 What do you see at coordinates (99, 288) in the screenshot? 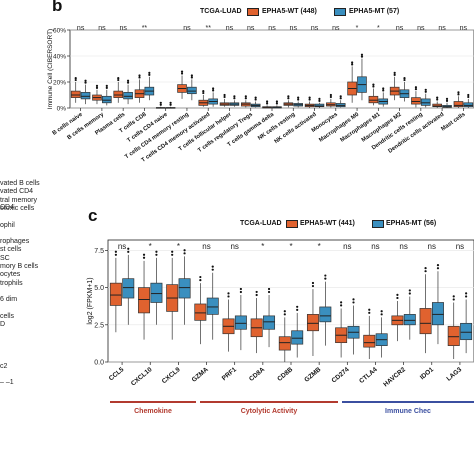
I see `y-tick-label: 5.0` at bounding box center [99, 288].